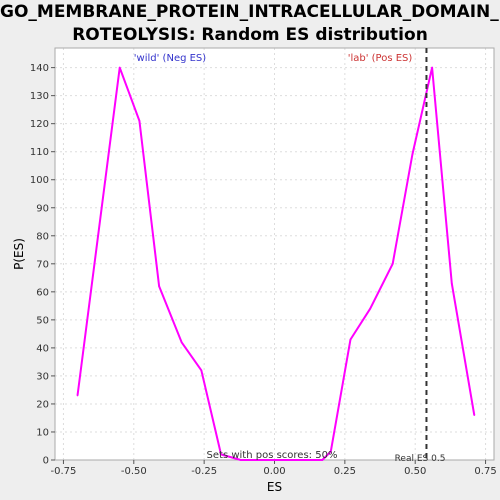  What do you see at coordinates (39, 68) in the screenshot?
I see `y-tick-label: 140` at bounding box center [39, 68].